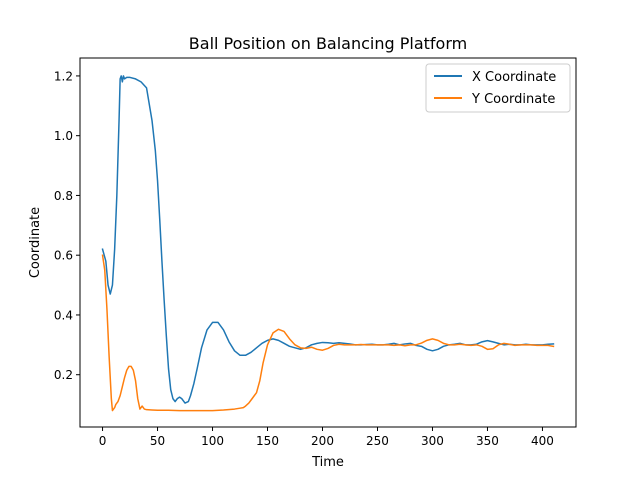 This screenshot has width=640, height=485. What do you see at coordinates (498, 88) in the screenshot?
I see `legend: X Coordinate Y Coordinate` at bounding box center [498, 88].